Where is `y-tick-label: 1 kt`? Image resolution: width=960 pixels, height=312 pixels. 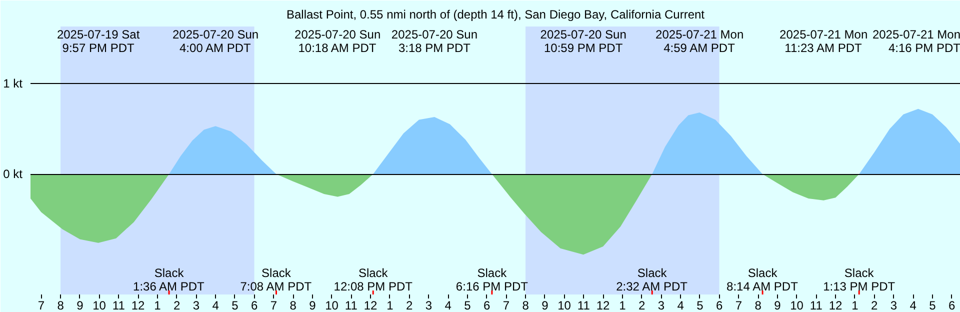 y-tick-label: 1 kt is located at coordinates (13, 83).